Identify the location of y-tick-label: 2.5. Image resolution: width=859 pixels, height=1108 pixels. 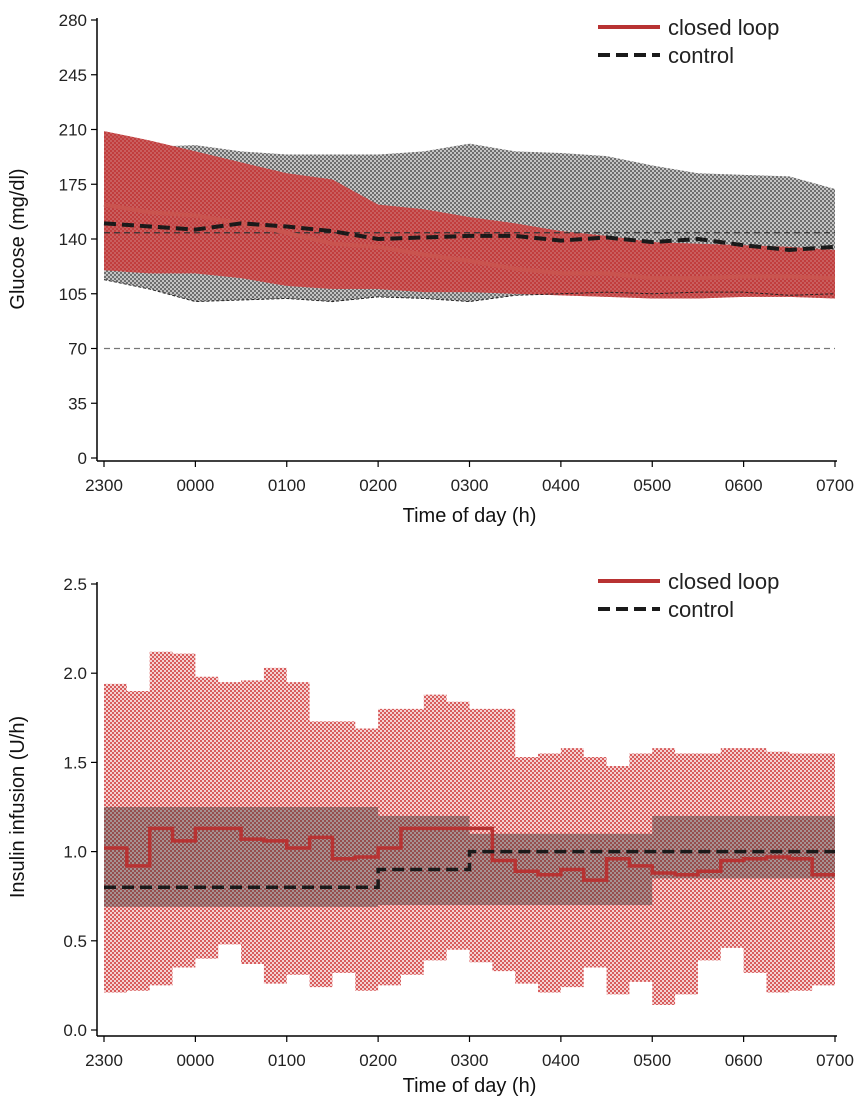
(75, 584).